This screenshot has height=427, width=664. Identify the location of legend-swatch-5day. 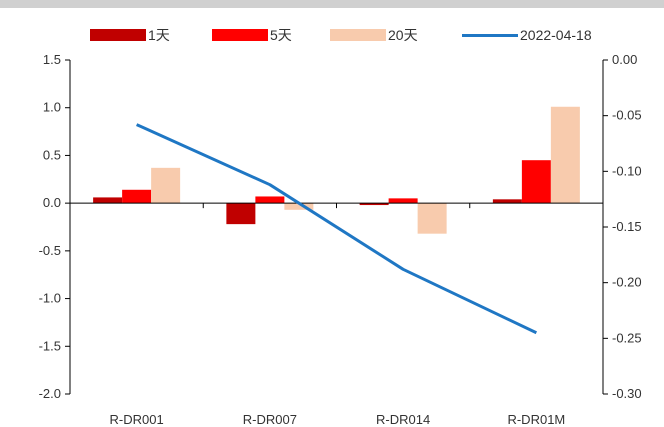
(240, 35).